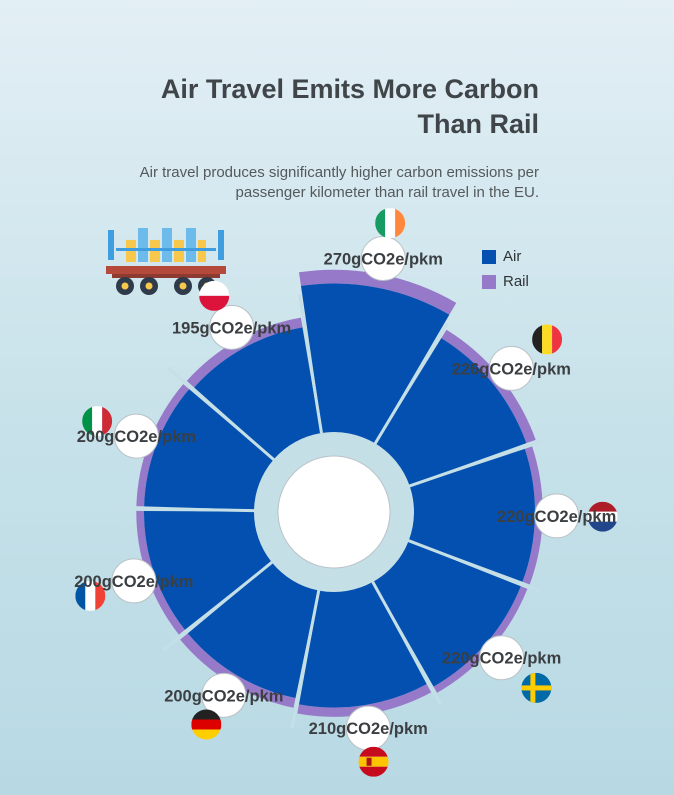 The image size is (674, 795). I want to click on bar-air-sweden, so click(447, 614).